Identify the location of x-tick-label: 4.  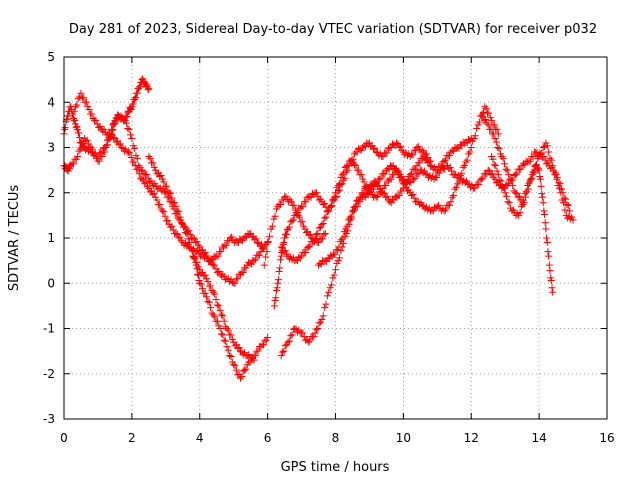
(200, 438).